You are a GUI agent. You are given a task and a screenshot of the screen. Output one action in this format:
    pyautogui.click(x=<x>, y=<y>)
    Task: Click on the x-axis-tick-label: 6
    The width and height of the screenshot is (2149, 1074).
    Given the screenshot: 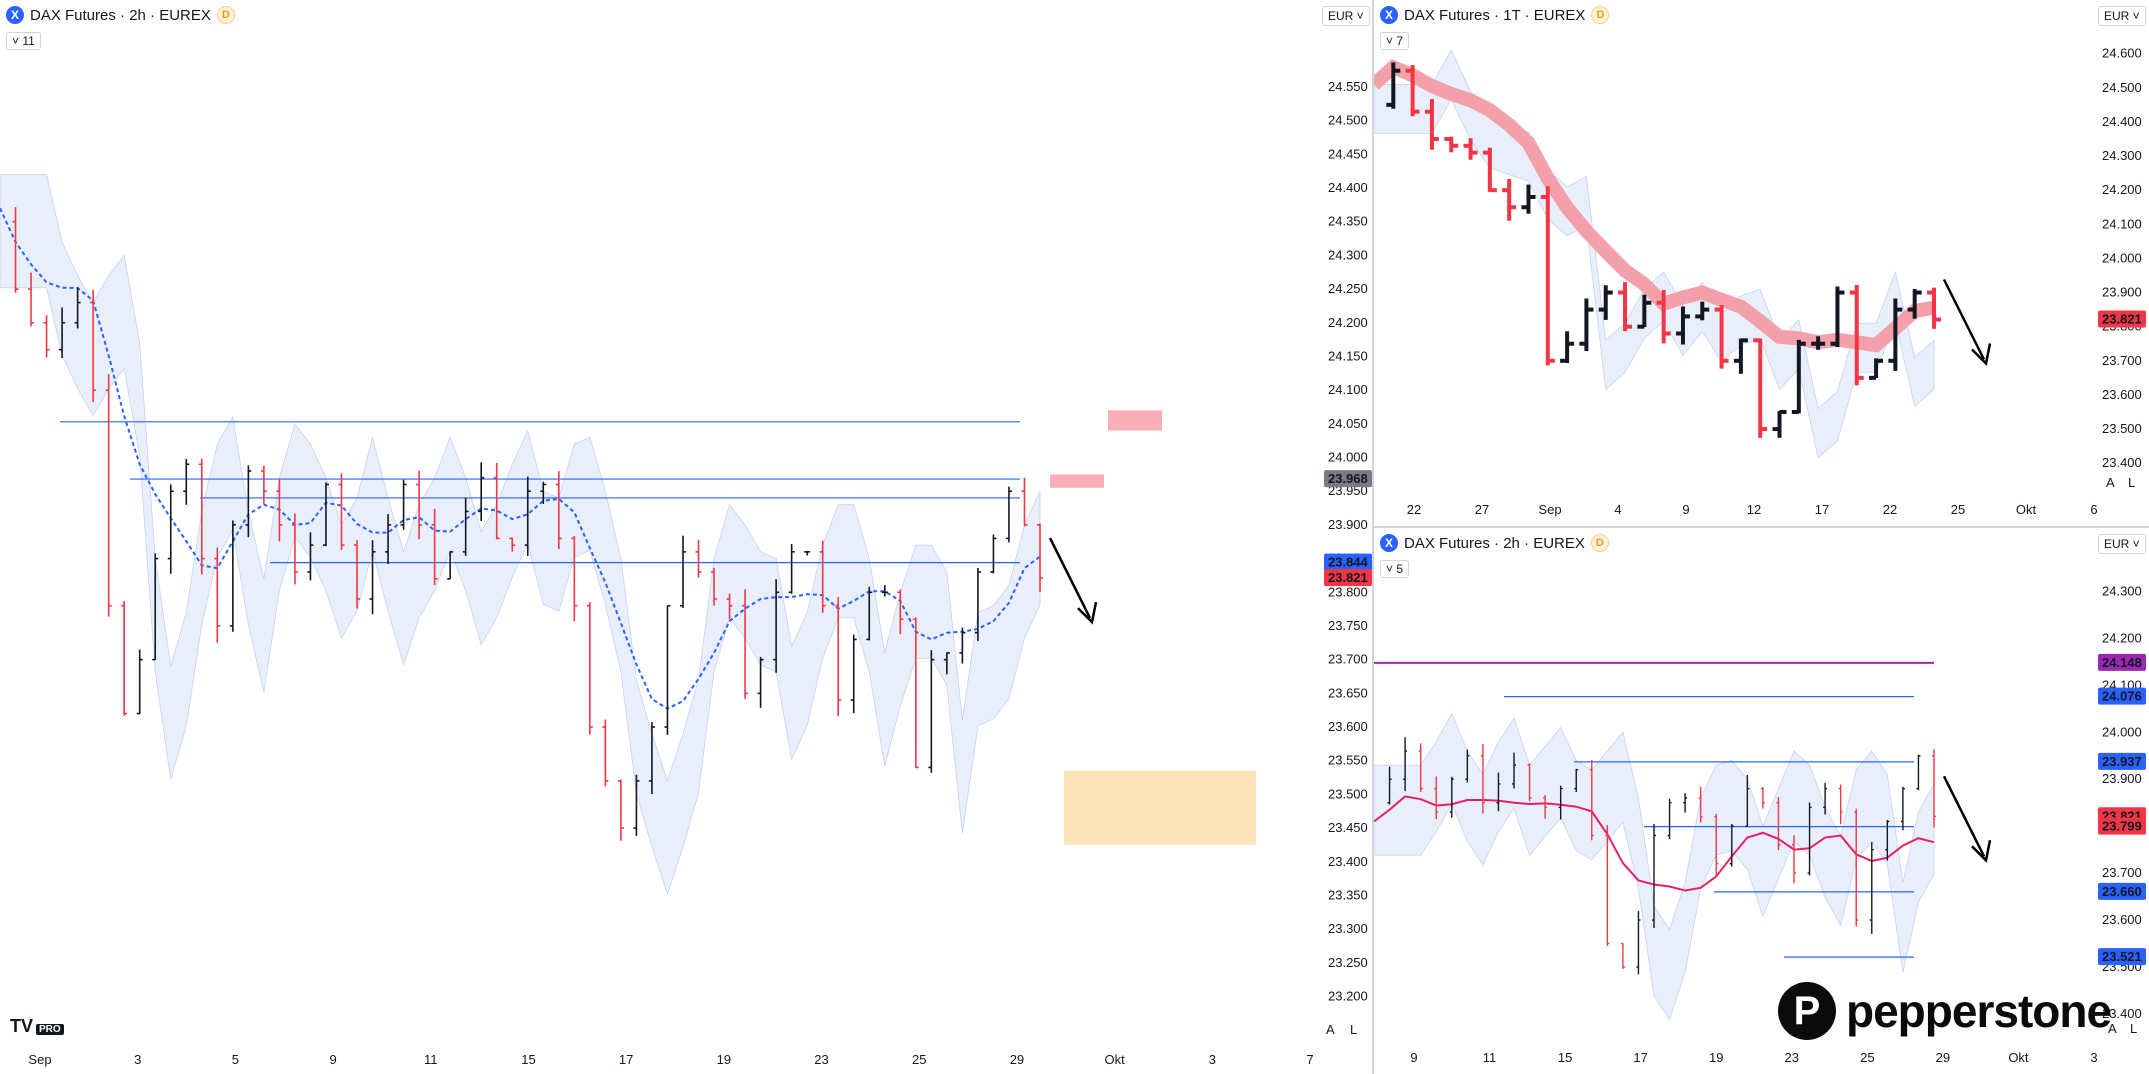 What is the action you would take?
    pyautogui.click(x=2093, y=509)
    